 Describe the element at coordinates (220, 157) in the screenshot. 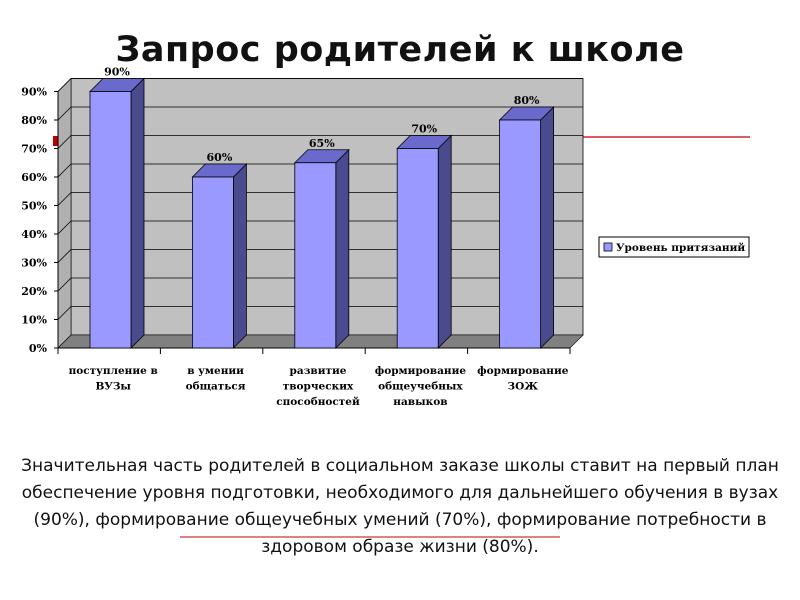

I see `data-label: 60%` at that location.